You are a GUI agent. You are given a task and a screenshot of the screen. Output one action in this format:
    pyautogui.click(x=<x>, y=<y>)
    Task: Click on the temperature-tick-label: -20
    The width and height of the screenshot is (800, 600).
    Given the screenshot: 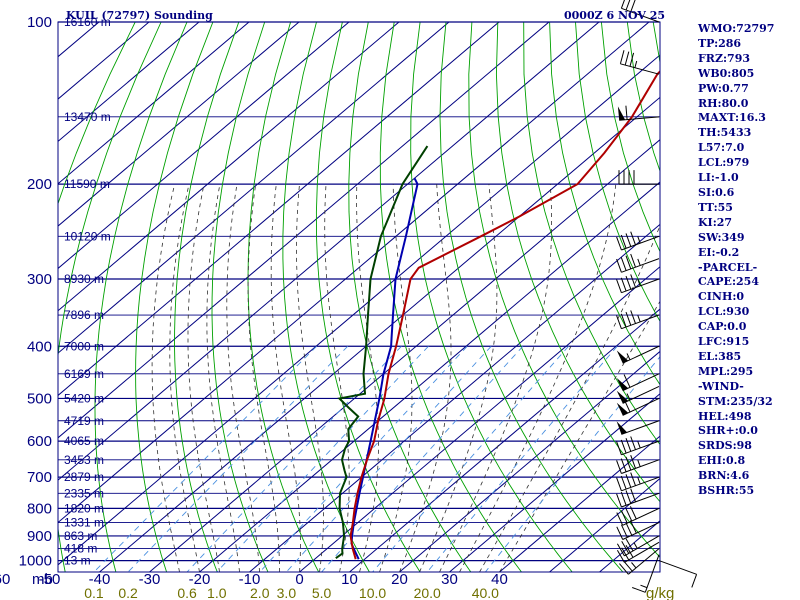 What is the action you would take?
    pyautogui.click(x=200, y=579)
    